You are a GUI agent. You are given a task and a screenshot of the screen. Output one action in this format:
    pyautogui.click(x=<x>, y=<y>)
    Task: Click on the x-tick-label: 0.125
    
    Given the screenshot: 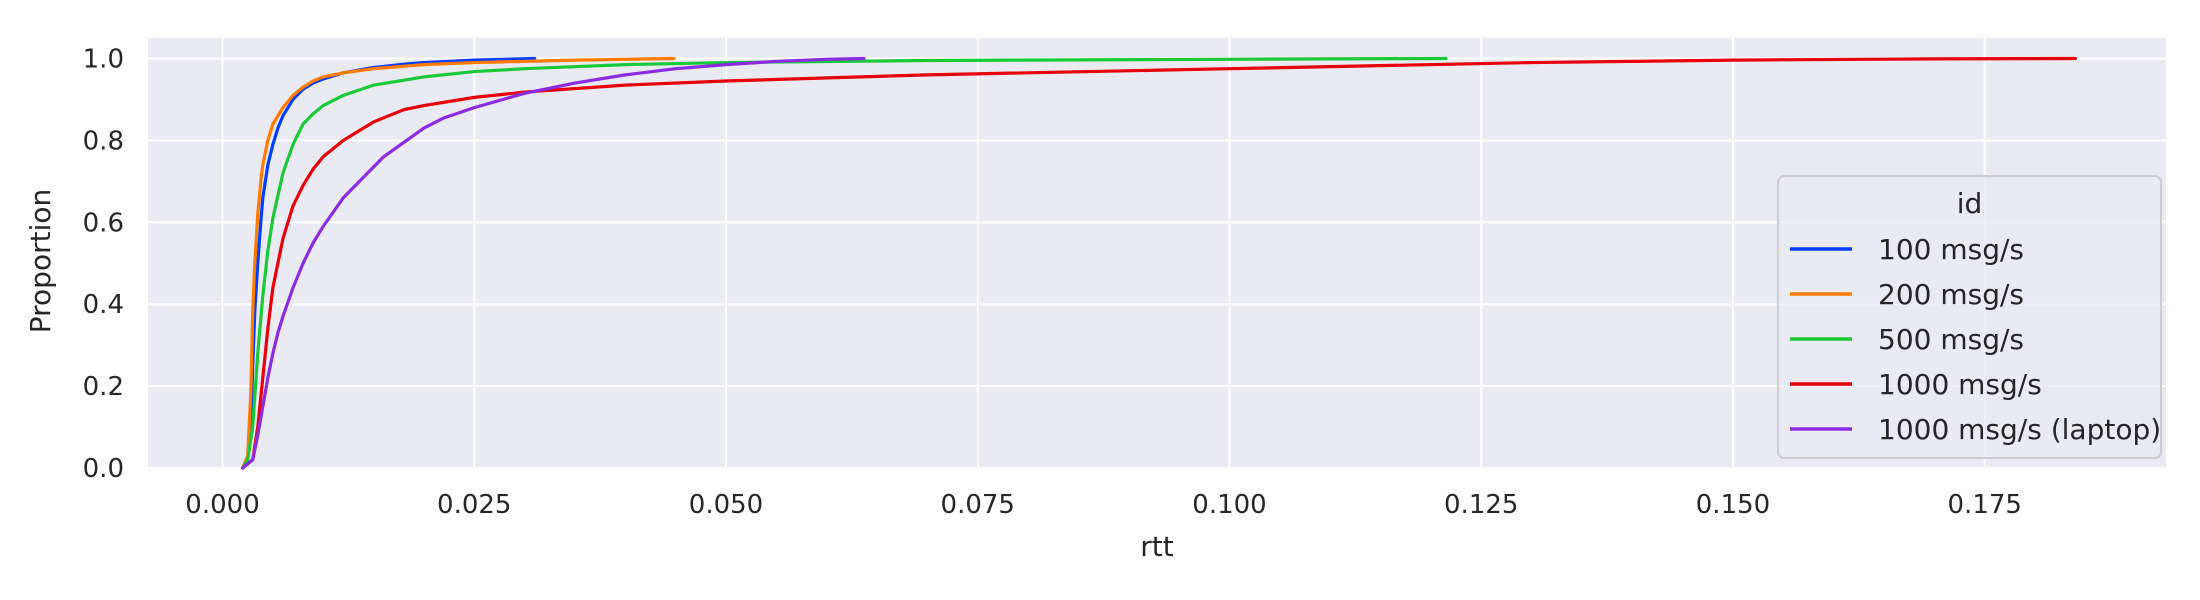 What is the action you would take?
    pyautogui.click(x=1481, y=505)
    